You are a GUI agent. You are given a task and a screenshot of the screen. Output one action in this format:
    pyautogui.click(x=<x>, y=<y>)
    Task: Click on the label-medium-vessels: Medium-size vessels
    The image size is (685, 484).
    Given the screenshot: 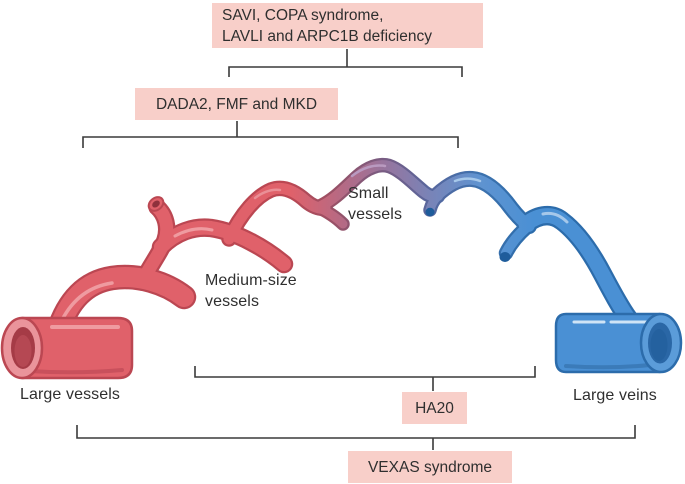 What is the action you would take?
    pyautogui.click(x=251, y=291)
    